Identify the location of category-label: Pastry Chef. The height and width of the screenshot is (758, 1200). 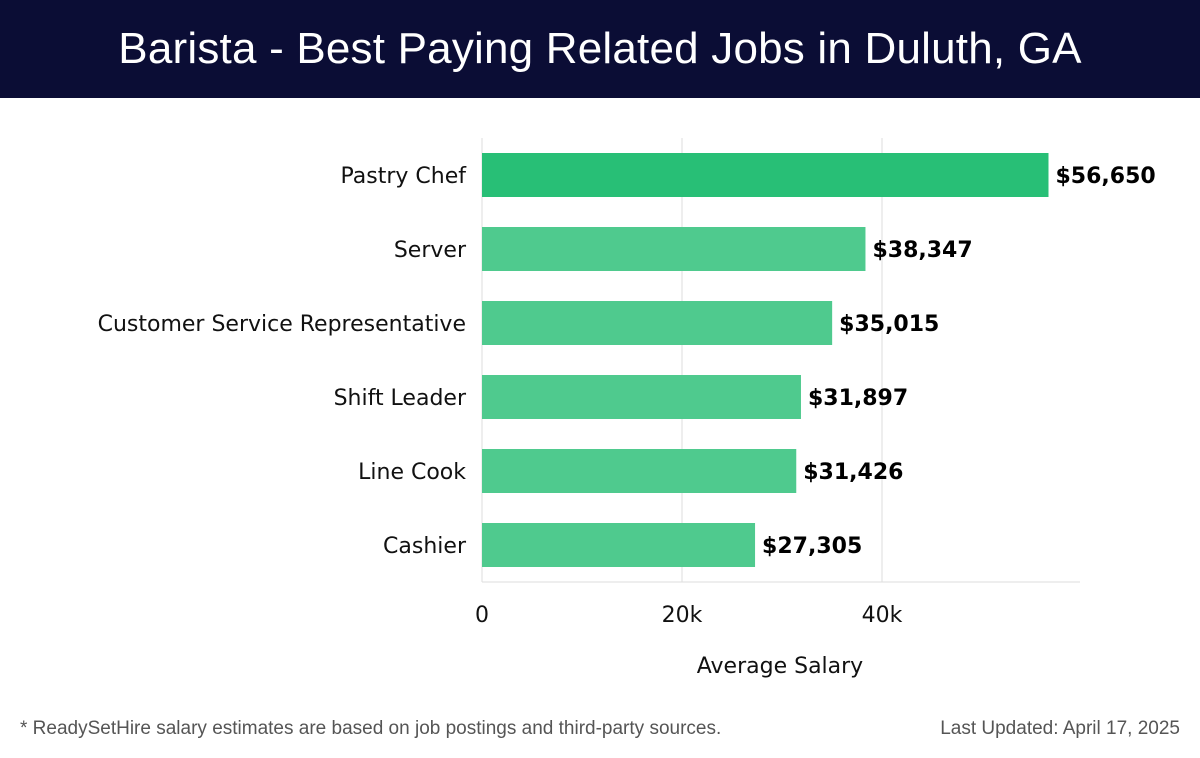
(404, 176).